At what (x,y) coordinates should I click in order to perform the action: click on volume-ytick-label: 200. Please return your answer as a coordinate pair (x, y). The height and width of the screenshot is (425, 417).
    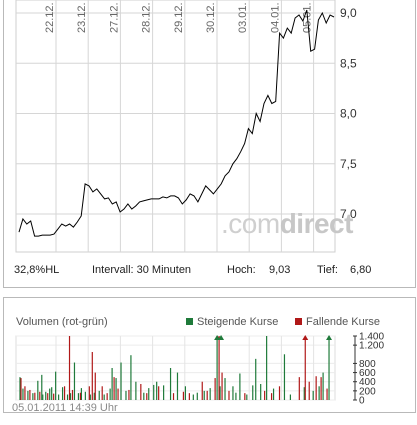
    Looking at the image, I should click on (367, 391).